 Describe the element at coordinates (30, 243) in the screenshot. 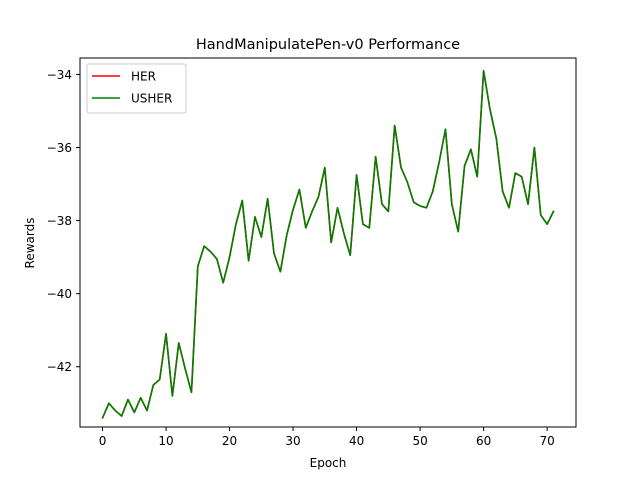

I see `y-axis-label: Rewards` at that location.